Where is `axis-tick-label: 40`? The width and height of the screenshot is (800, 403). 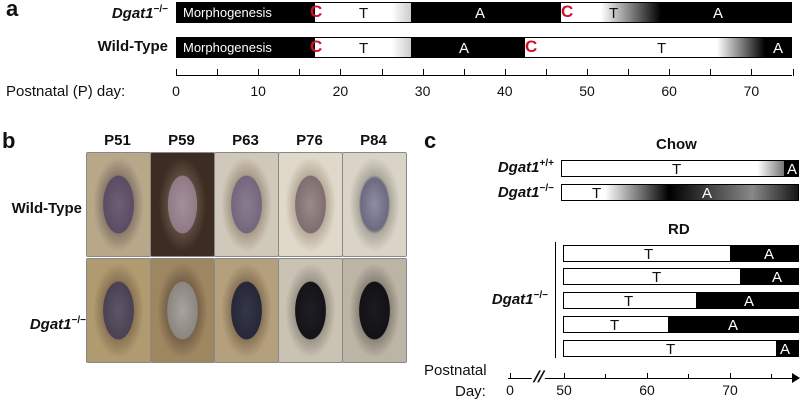
axis-tick-label: 40 is located at coordinates (505, 91).